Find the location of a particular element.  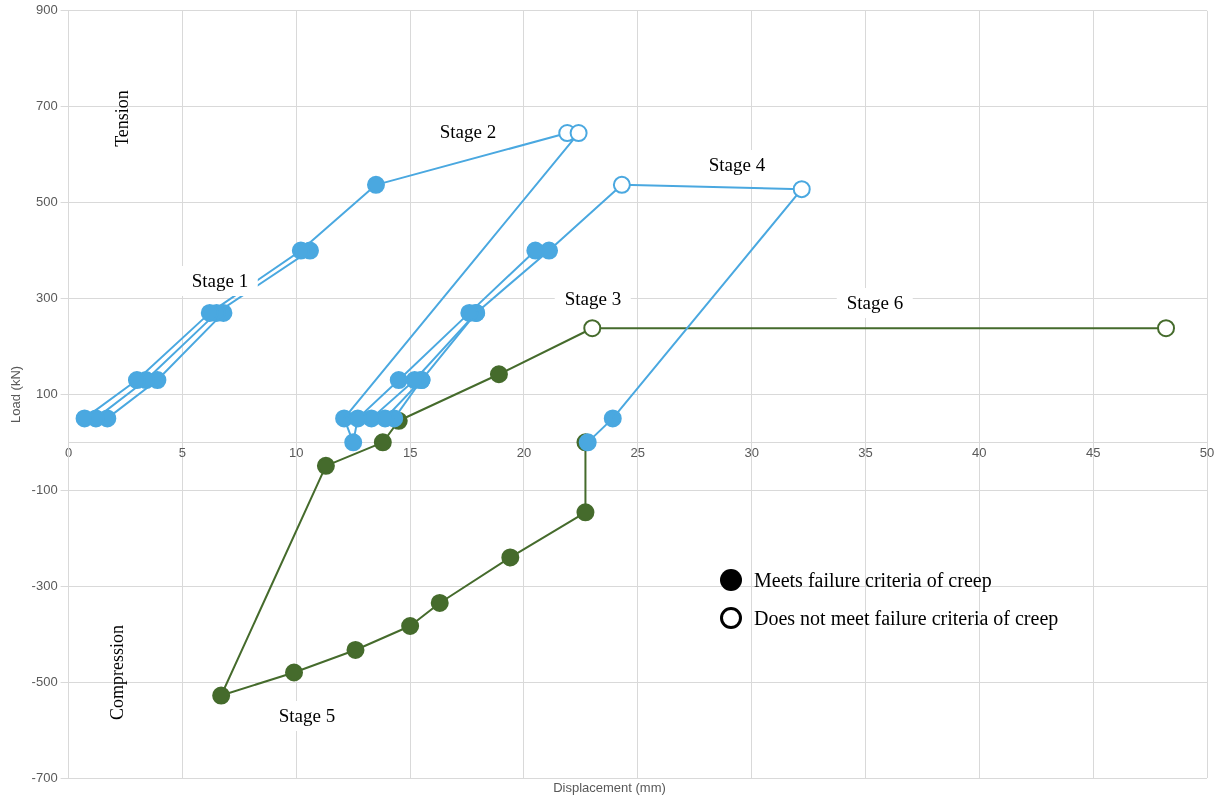

x-tick-label: 5 is located at coordinates (182, 452).